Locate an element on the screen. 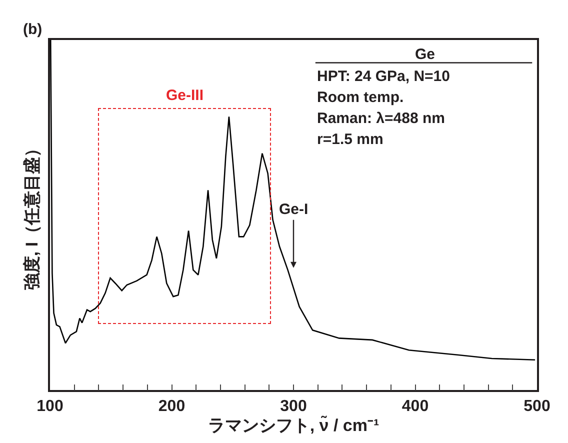 The image size is (568, 443). x-axis-title: ラマンシフト, ν̃ / cm⁻¹ is located at coordinates (294, 424).